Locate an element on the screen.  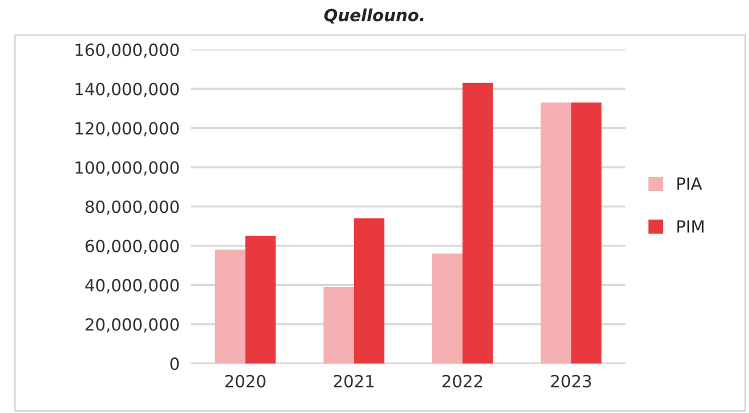
y-tick-label: 60,000,000 is located at coordinates (132, 247).